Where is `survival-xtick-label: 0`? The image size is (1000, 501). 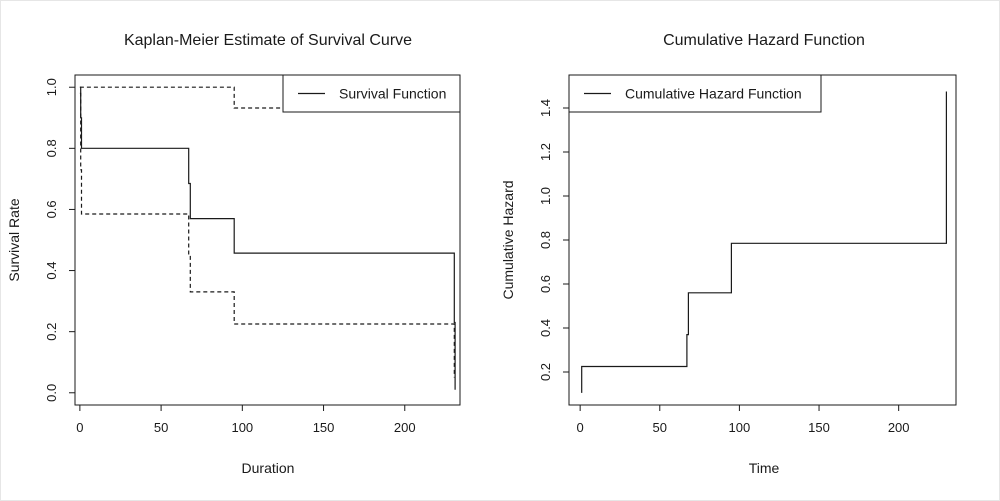 survival-xtick-label: 0 is located at coordinates (79, 427).